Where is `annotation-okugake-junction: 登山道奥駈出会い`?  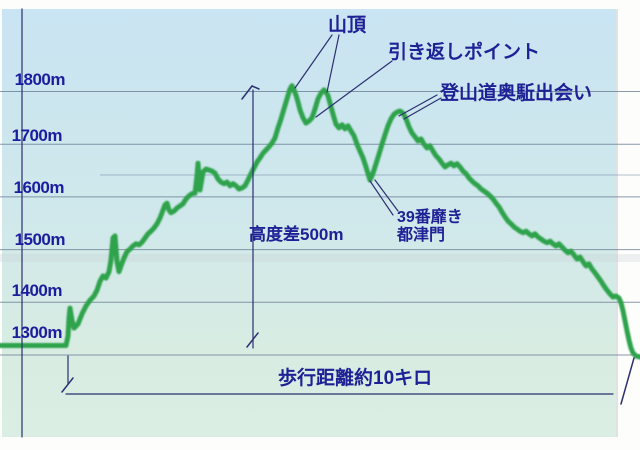
annotation-okugake-junction: 登山道奥駈出会い is located at coordinates (515, 92).